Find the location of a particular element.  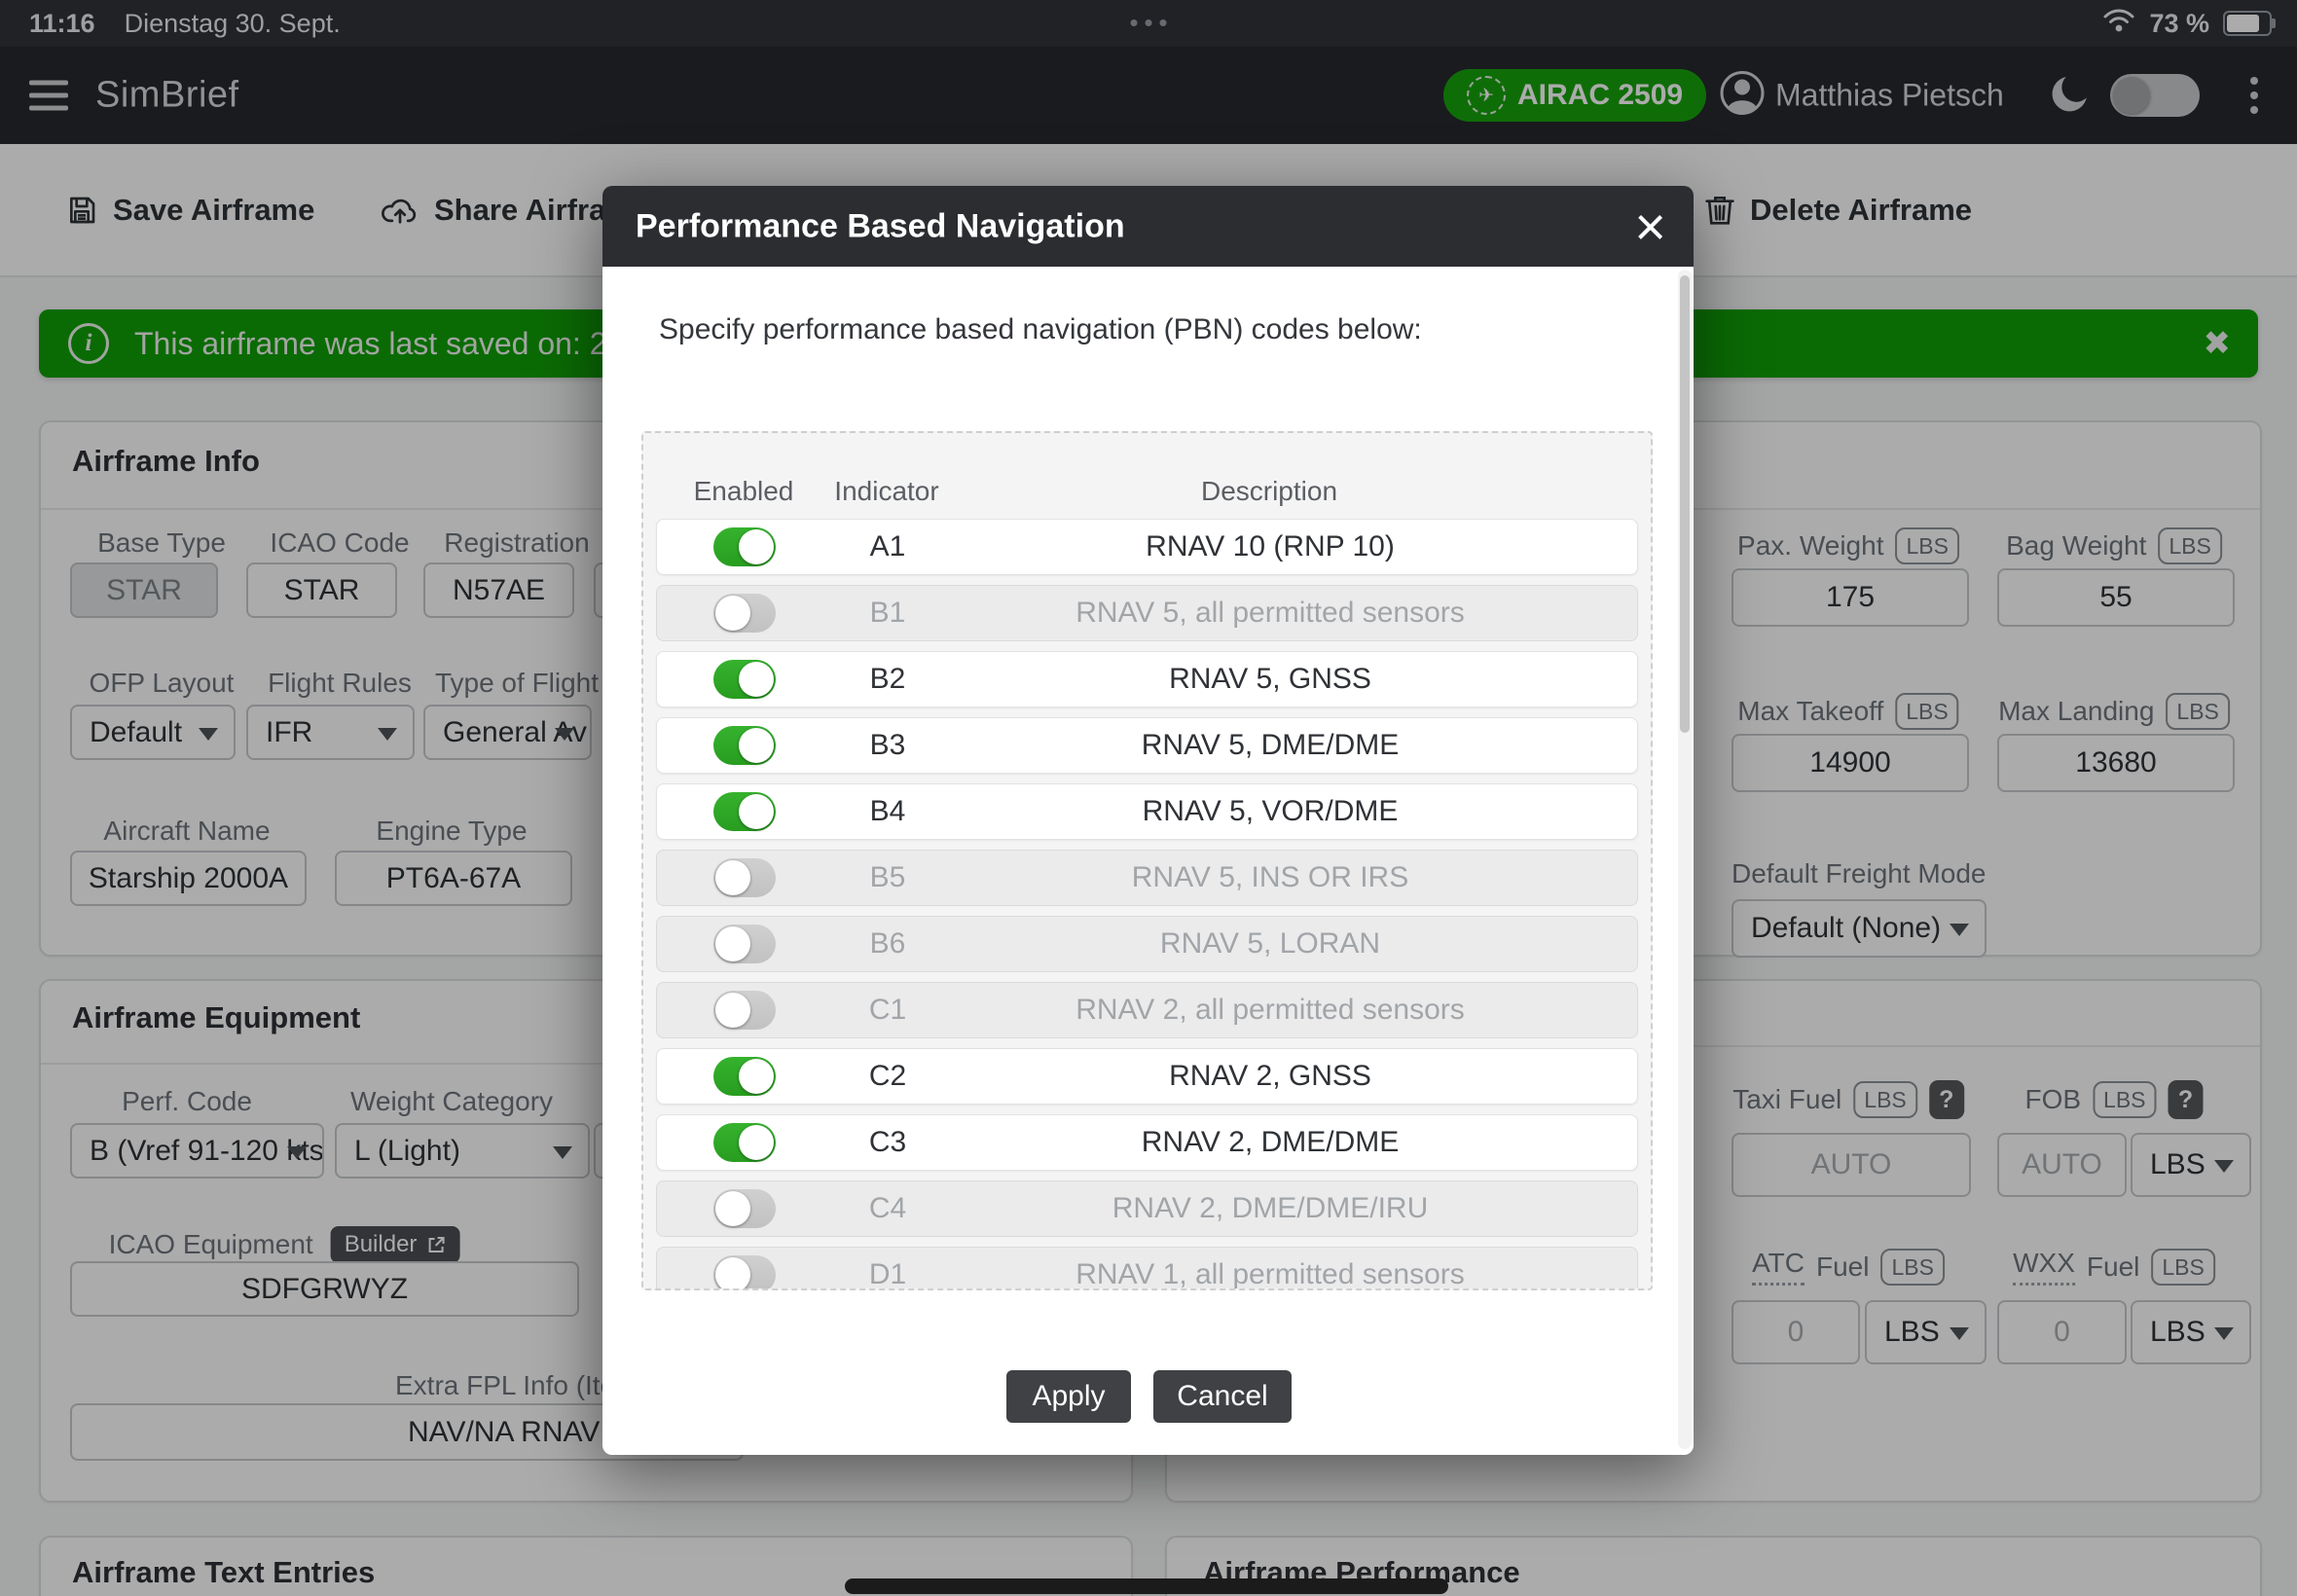

icao-code-field: STAR is located at coordinates (321, 590).